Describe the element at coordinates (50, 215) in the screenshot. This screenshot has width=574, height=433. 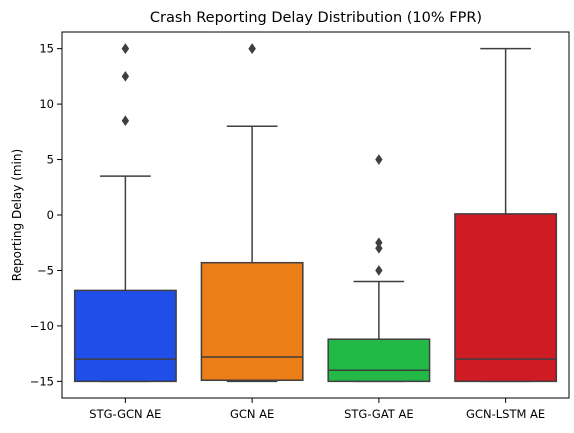
I see `y-tick-label: 0` at that location.